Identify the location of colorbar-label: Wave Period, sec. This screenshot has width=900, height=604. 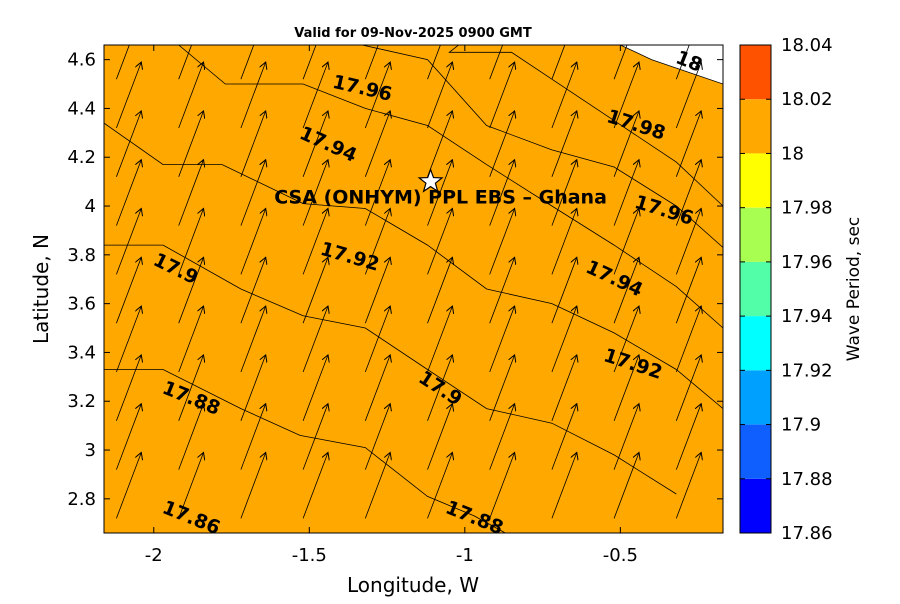
(854, 289).